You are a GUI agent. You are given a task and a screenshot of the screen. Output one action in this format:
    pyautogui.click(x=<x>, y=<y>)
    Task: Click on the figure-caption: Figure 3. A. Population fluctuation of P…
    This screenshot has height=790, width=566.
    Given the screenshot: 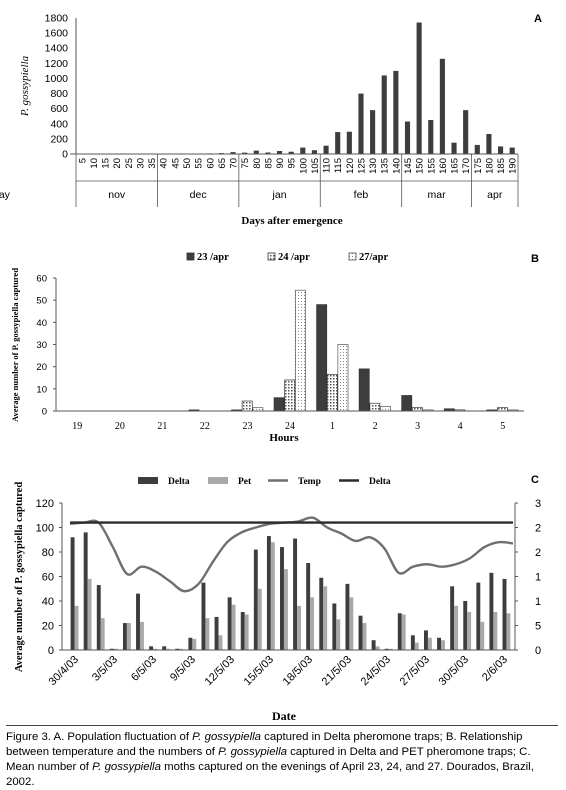 What is the action you would take?
    pyautogui.click(x=282, y=756)
    